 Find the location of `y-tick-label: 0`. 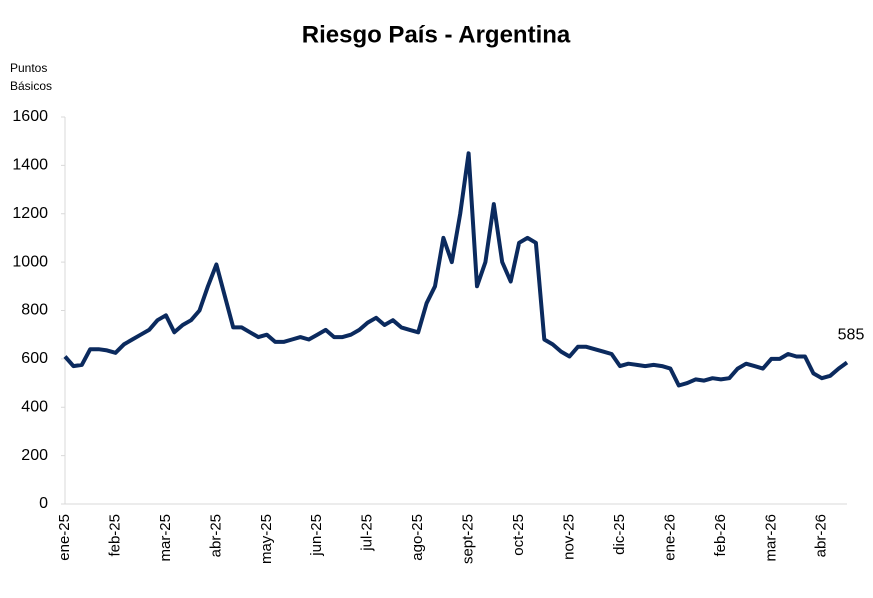

y-tick-label: 0 is located at coordinates (43, 503).